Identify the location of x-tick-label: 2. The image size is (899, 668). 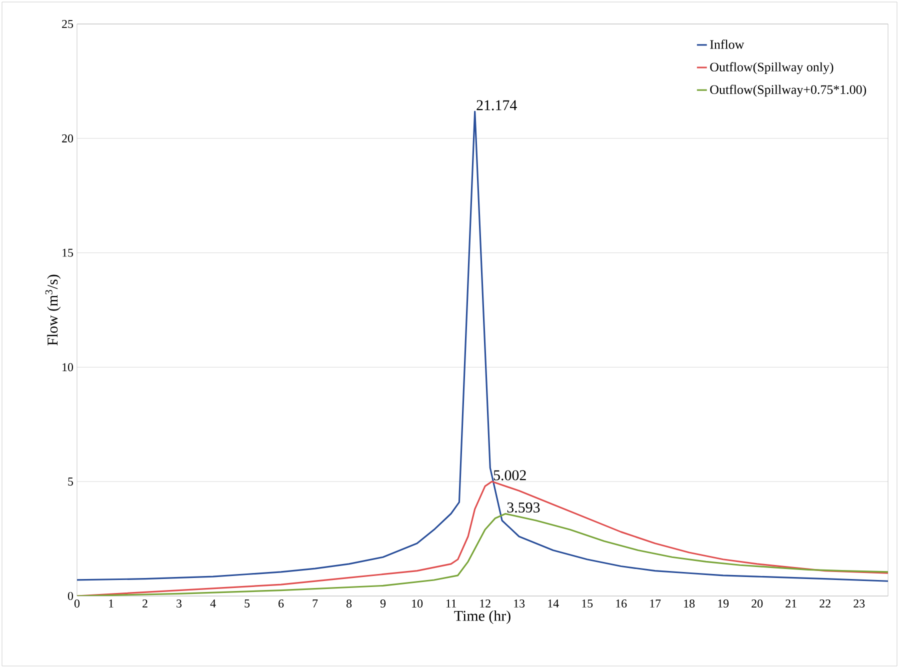
(145, 604).